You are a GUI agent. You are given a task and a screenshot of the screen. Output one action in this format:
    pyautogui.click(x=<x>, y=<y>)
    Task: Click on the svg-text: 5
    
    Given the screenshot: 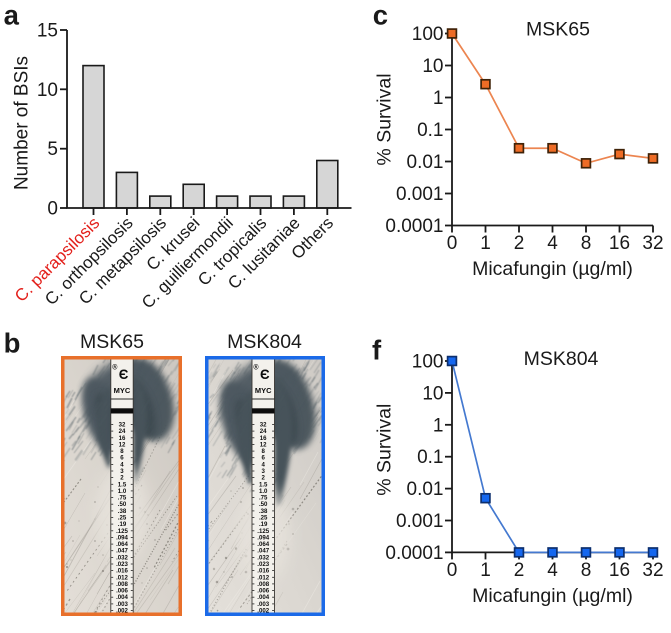 What is the action you would take?
    pyautogui.click(x=52, y=149)
    